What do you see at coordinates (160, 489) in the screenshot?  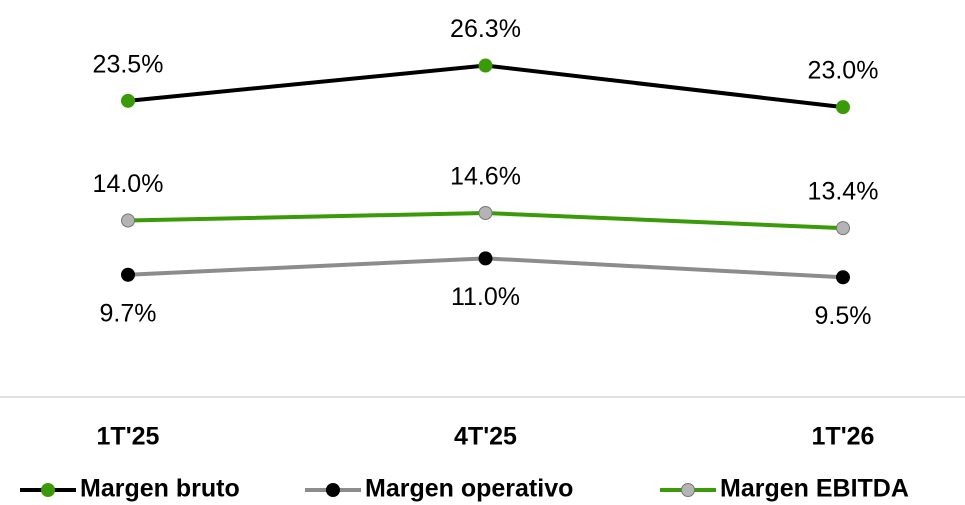 I see `legend-label: Margen bruto` at bounding box center [160, 489].